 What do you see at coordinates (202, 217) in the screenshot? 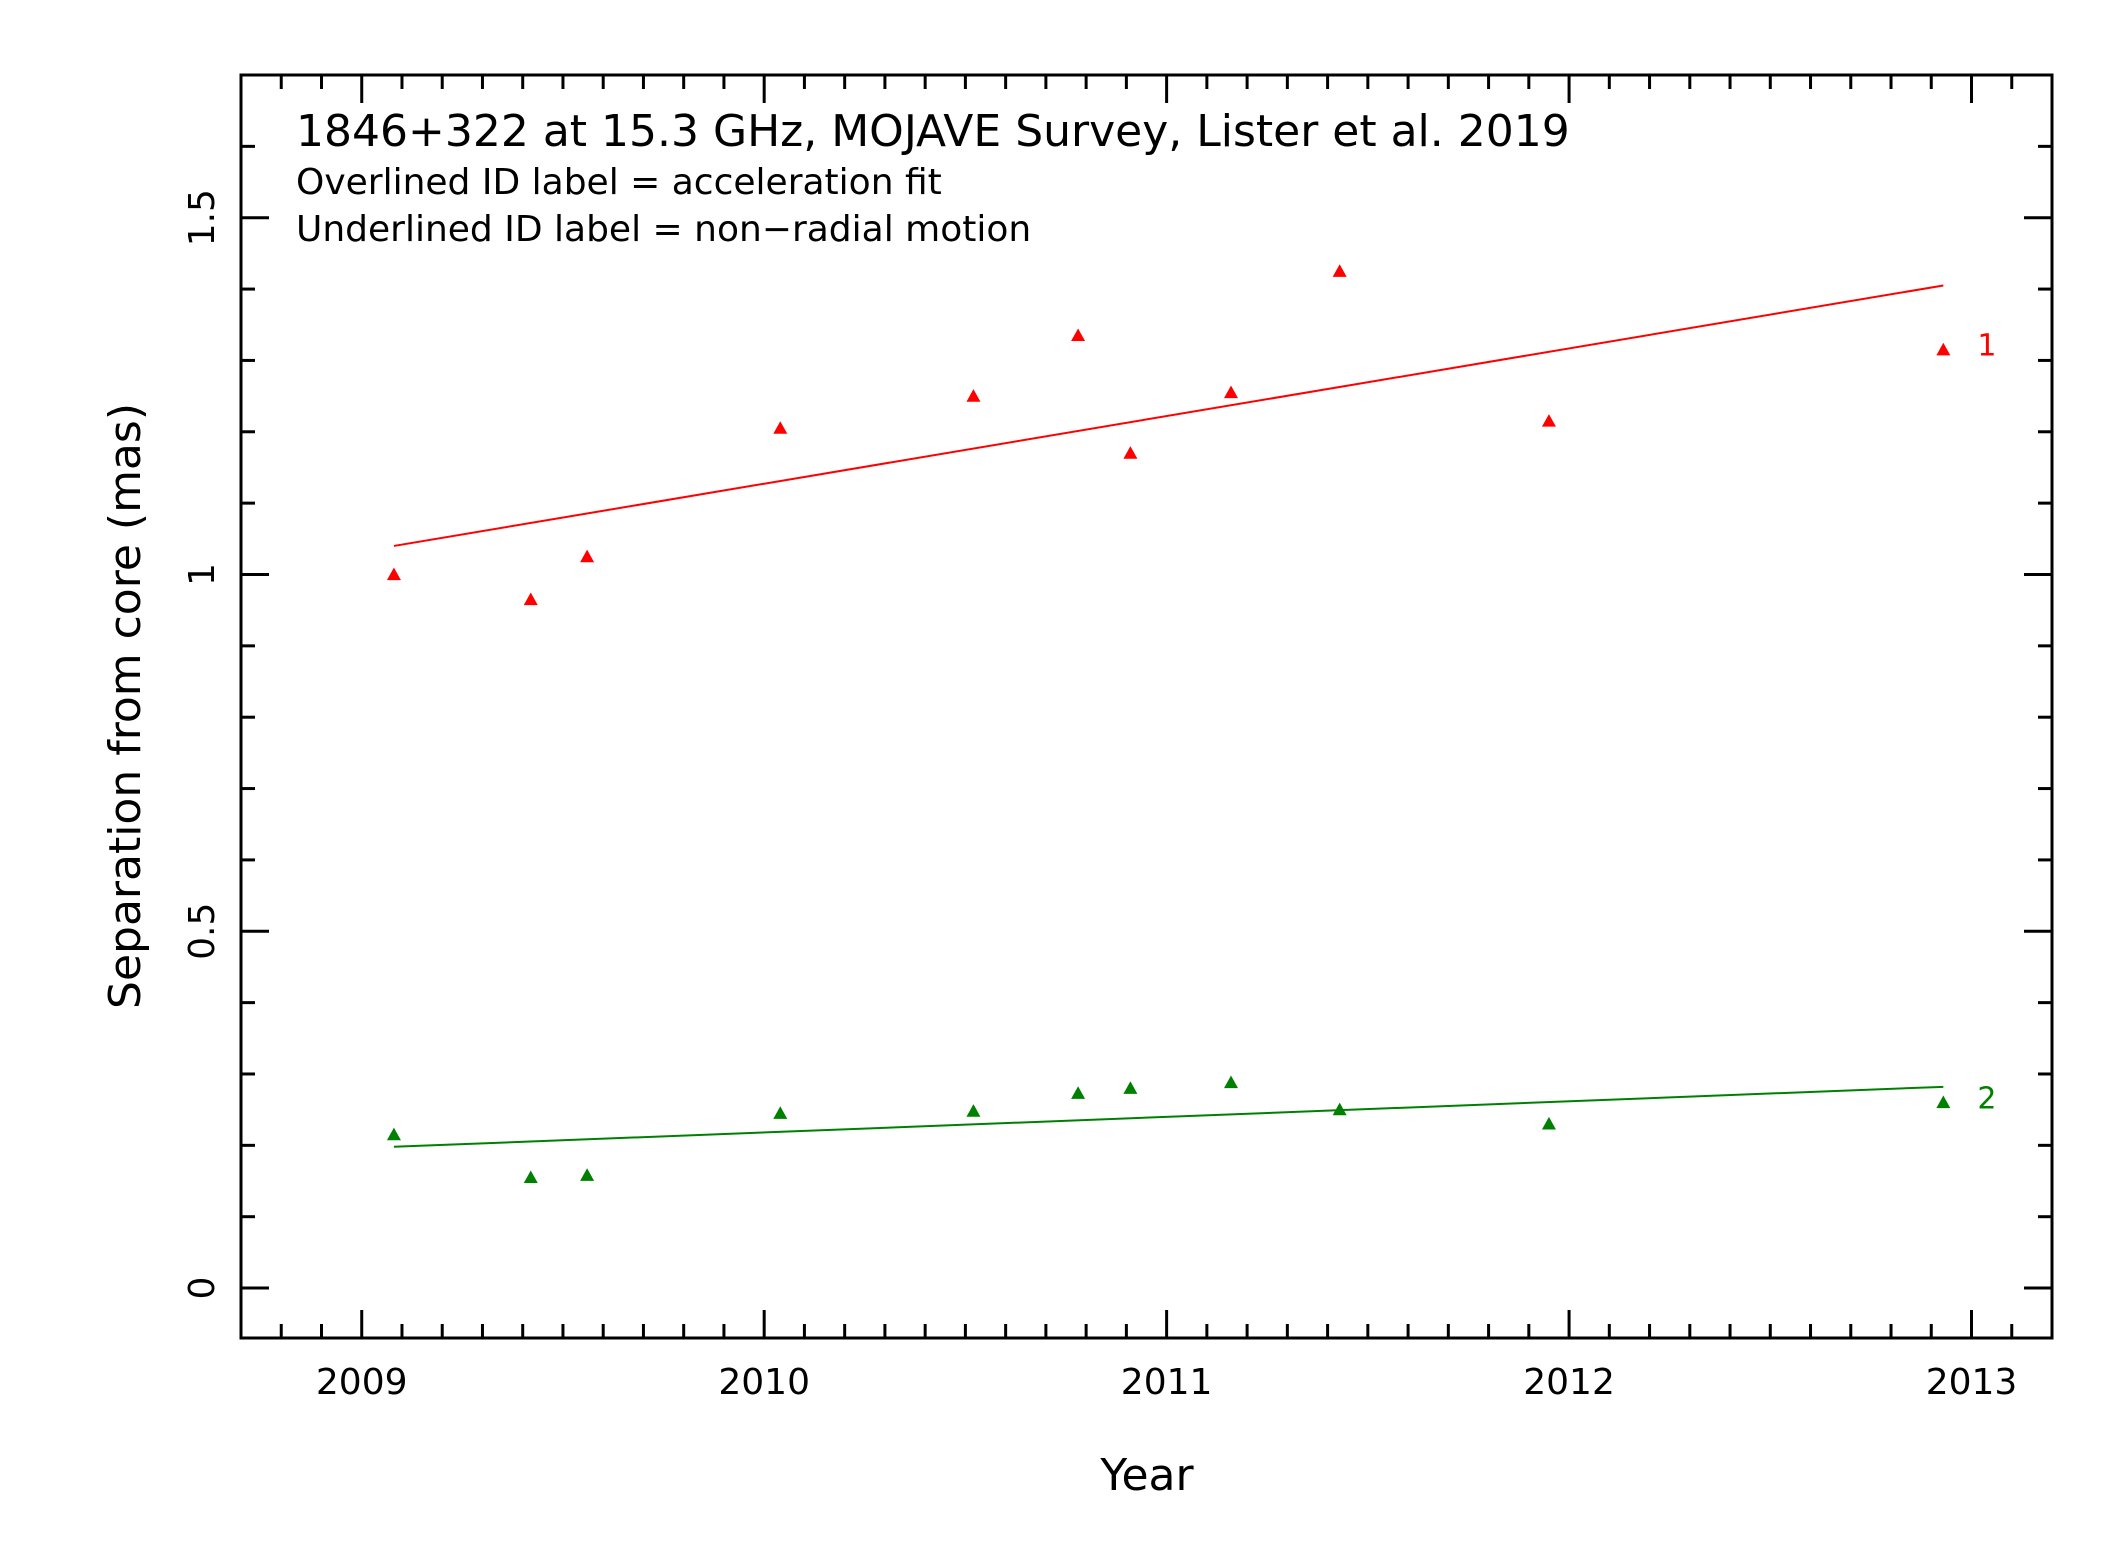
I see `y-tick-label: 1.5` at bounding box center [202, 217].